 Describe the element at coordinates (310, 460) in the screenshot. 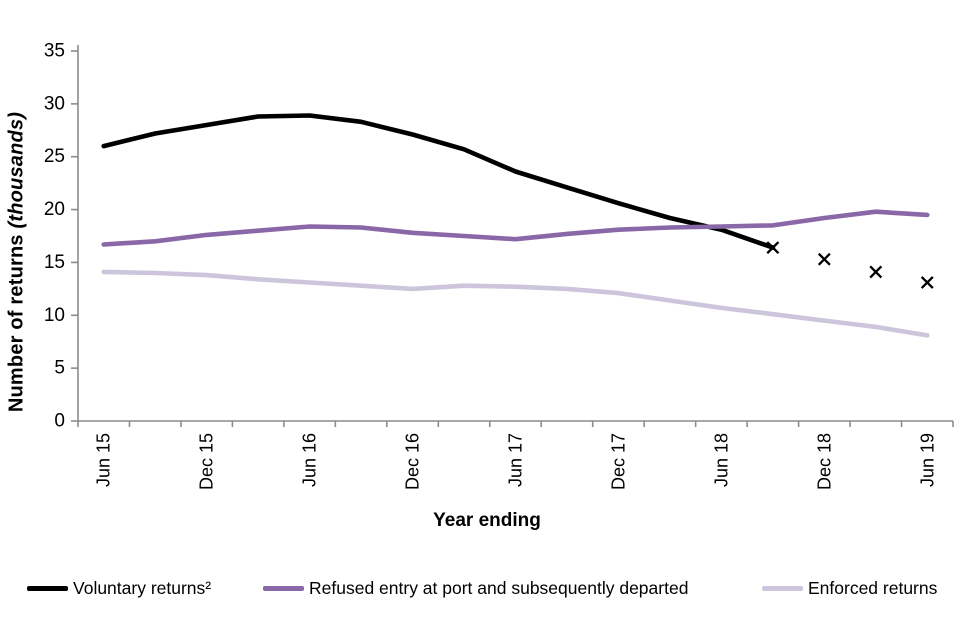

I see `x-tick-label: Jun 16` at that location.